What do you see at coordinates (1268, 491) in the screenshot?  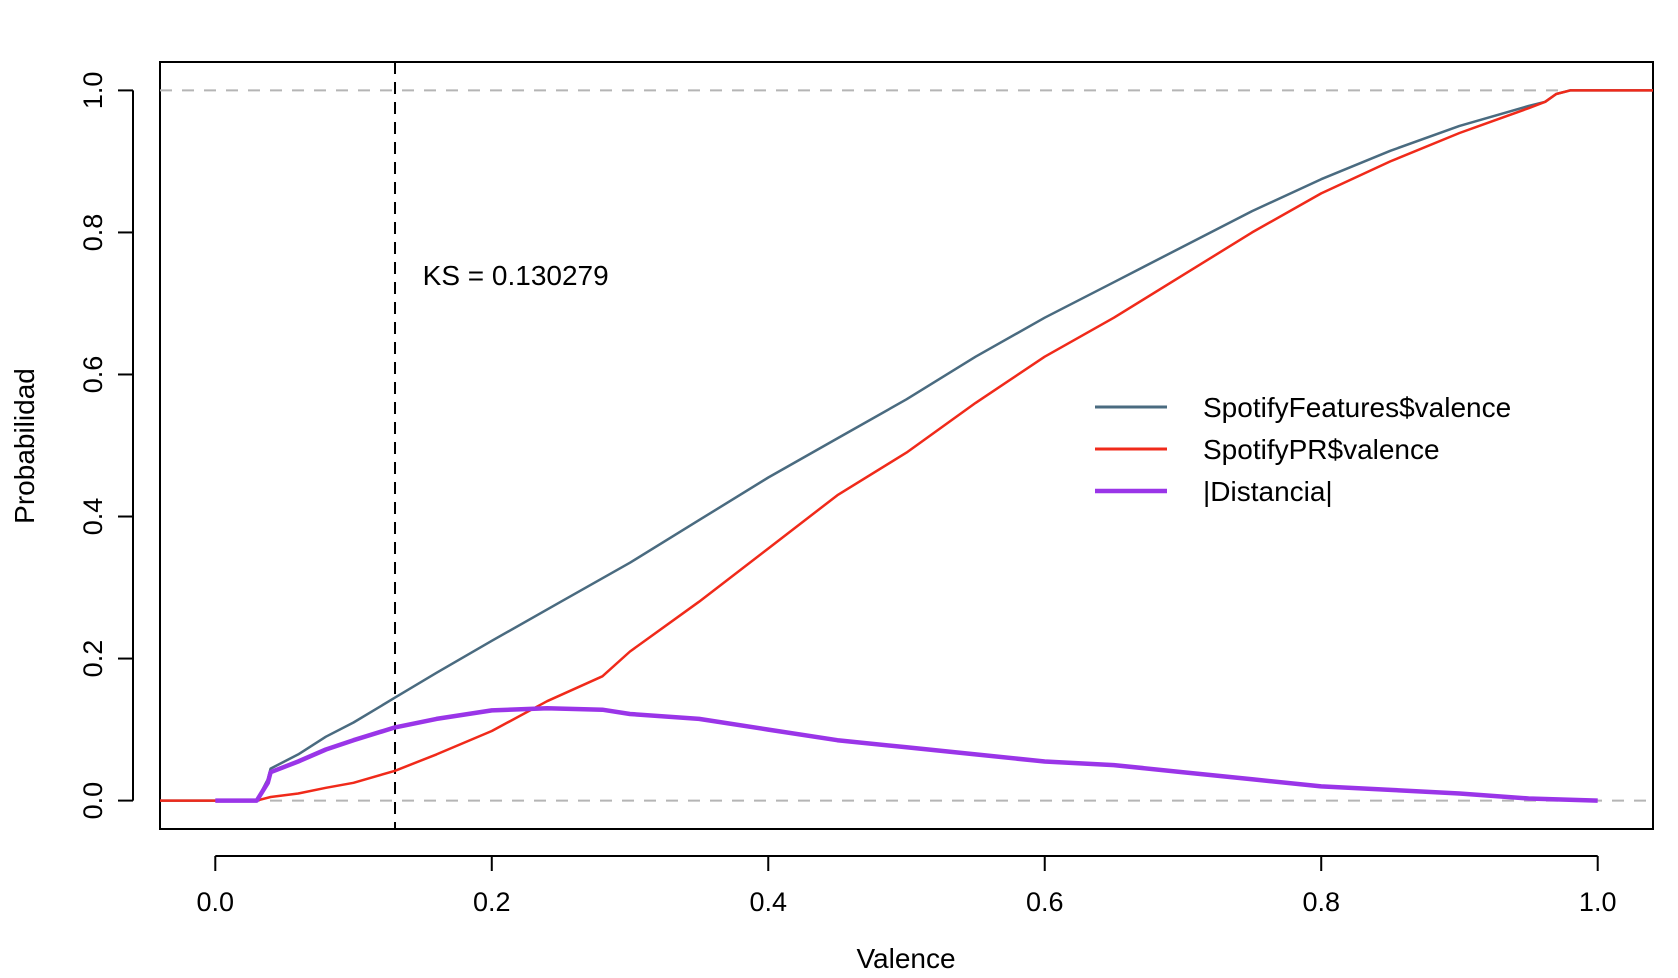 I see `legend-label-2: |Distancia|` at bounding box center [1268, 491].